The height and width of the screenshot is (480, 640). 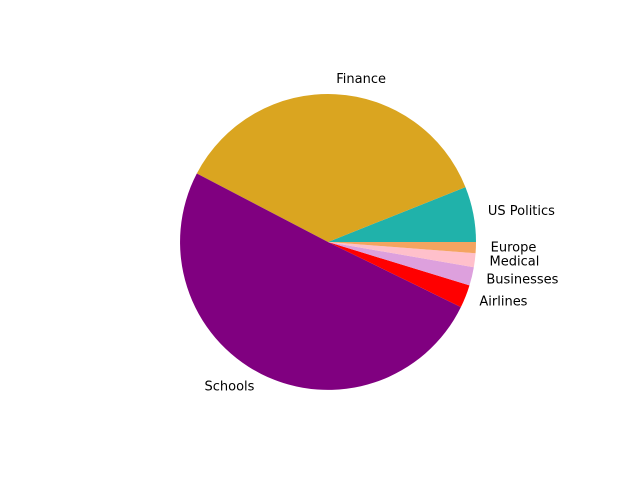 I want to click on pie-label-us-politics: US Politics, so click(x=521, y=211).